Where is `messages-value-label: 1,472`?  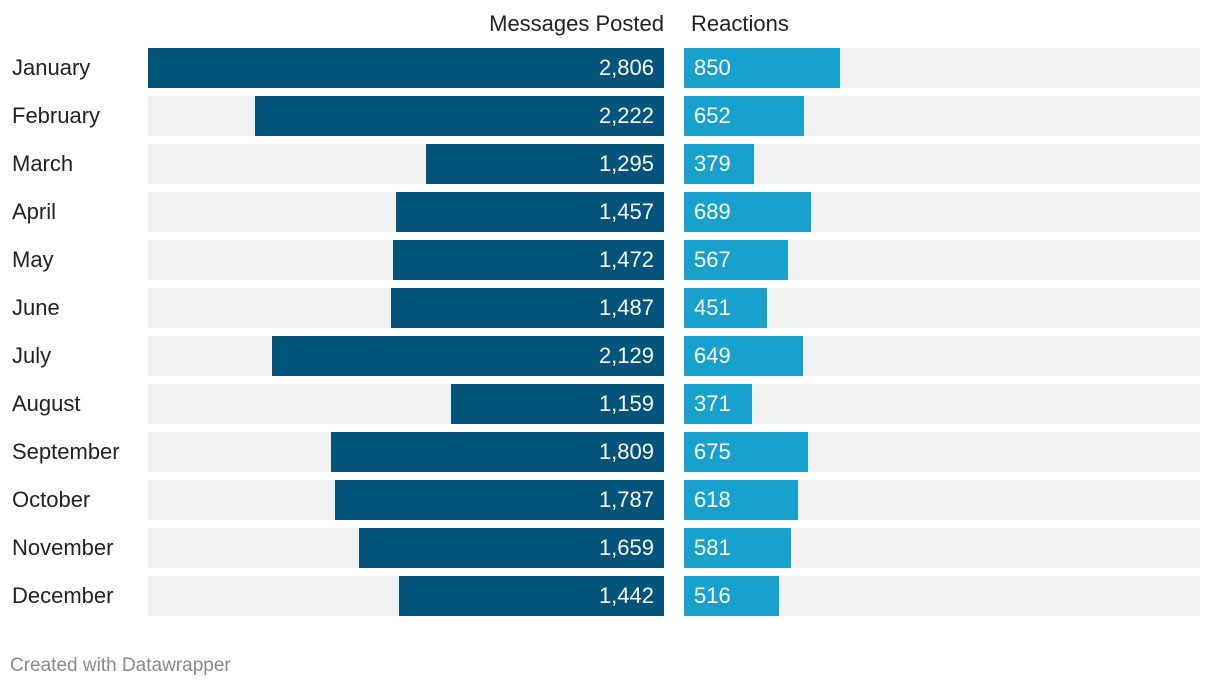 messages-value-label: 1,472 is located at coordinates (626, 259).